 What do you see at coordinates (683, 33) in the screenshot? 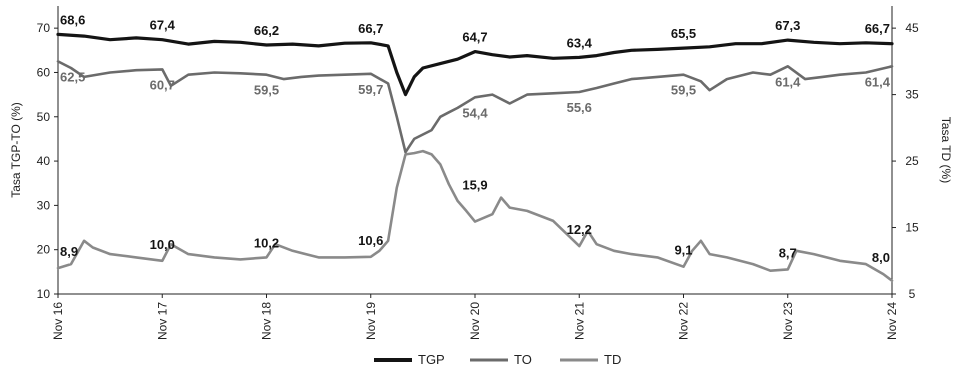
I see `data-label-tgp: 65,5` at bounding box center [683, 33].